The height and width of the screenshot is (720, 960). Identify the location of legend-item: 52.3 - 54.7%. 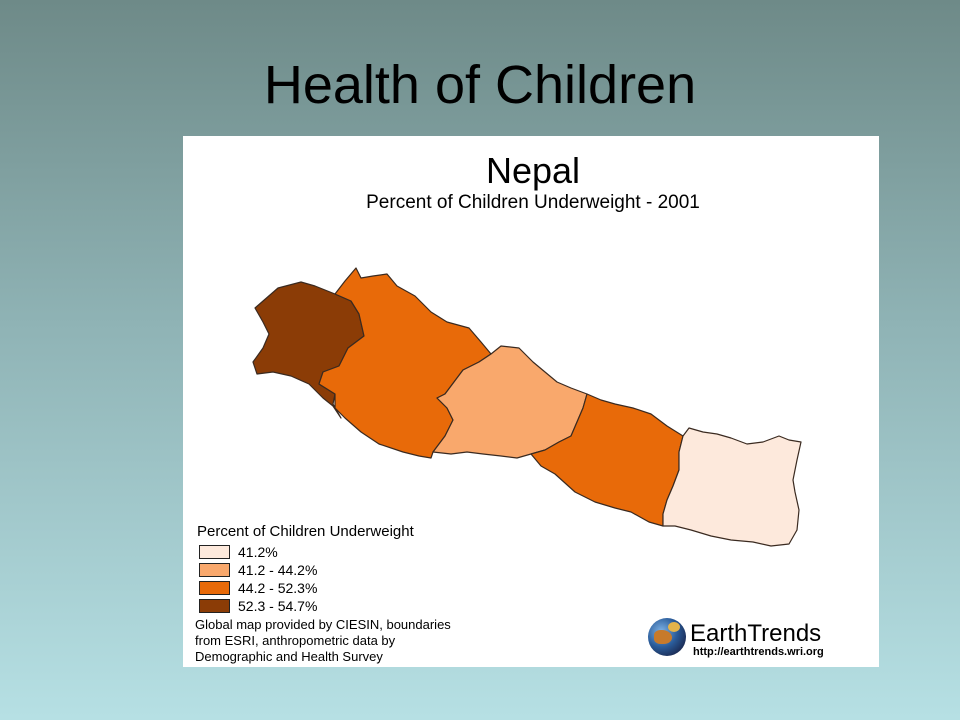
(306, 606).